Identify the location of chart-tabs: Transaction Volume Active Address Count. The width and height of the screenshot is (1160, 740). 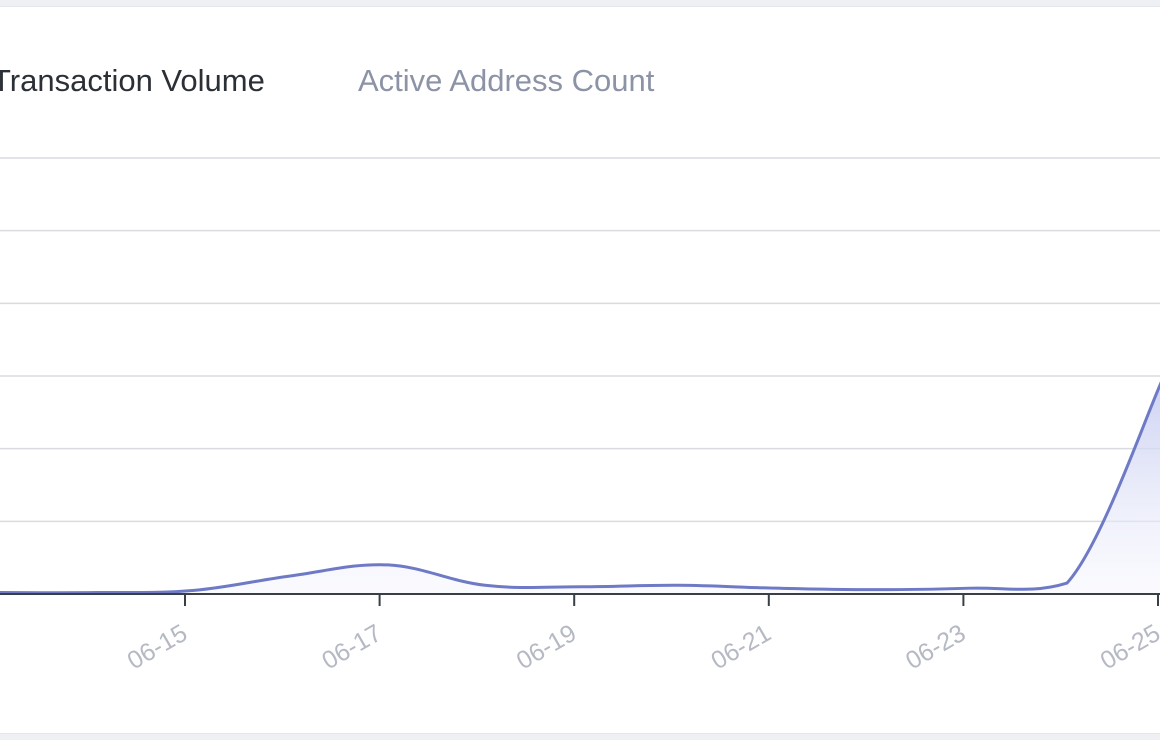
(580, 83).